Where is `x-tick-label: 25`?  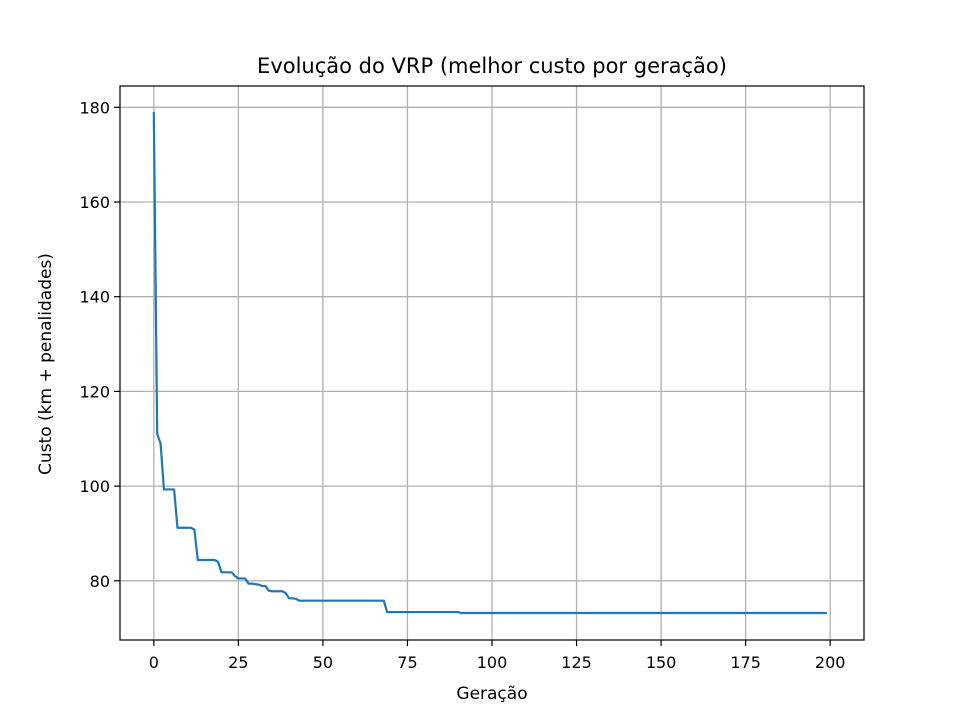 x-tick-label: 25 is located at coordinates (238, 662).